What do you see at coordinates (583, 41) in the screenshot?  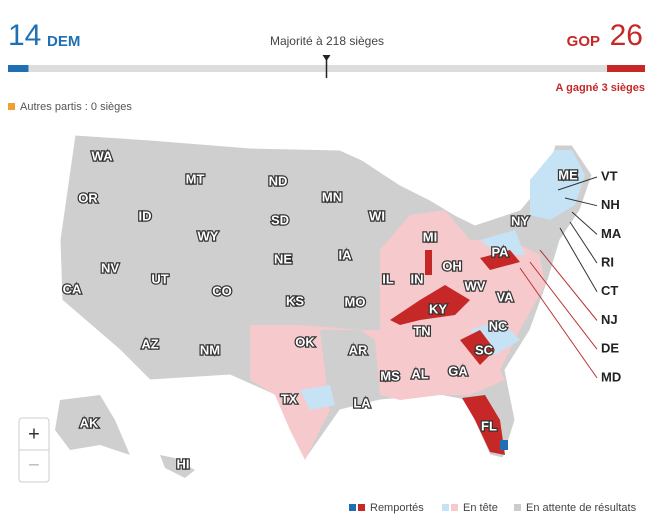 I see `gop-label: GOP` at bounding box center [583, 41].